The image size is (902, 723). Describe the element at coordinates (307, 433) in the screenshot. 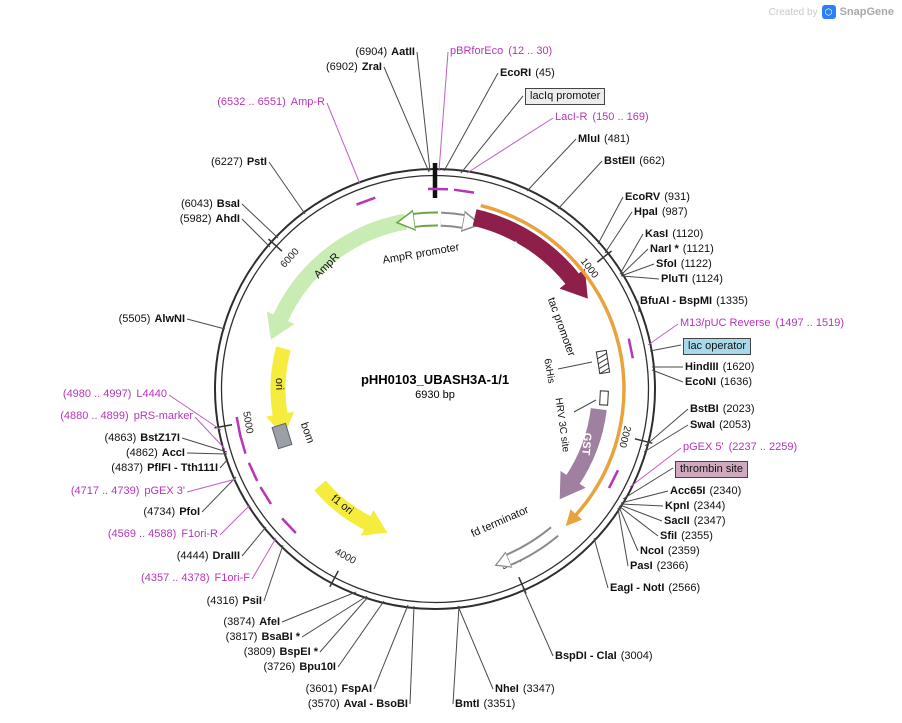

I see `bom-label: bom` at that location.